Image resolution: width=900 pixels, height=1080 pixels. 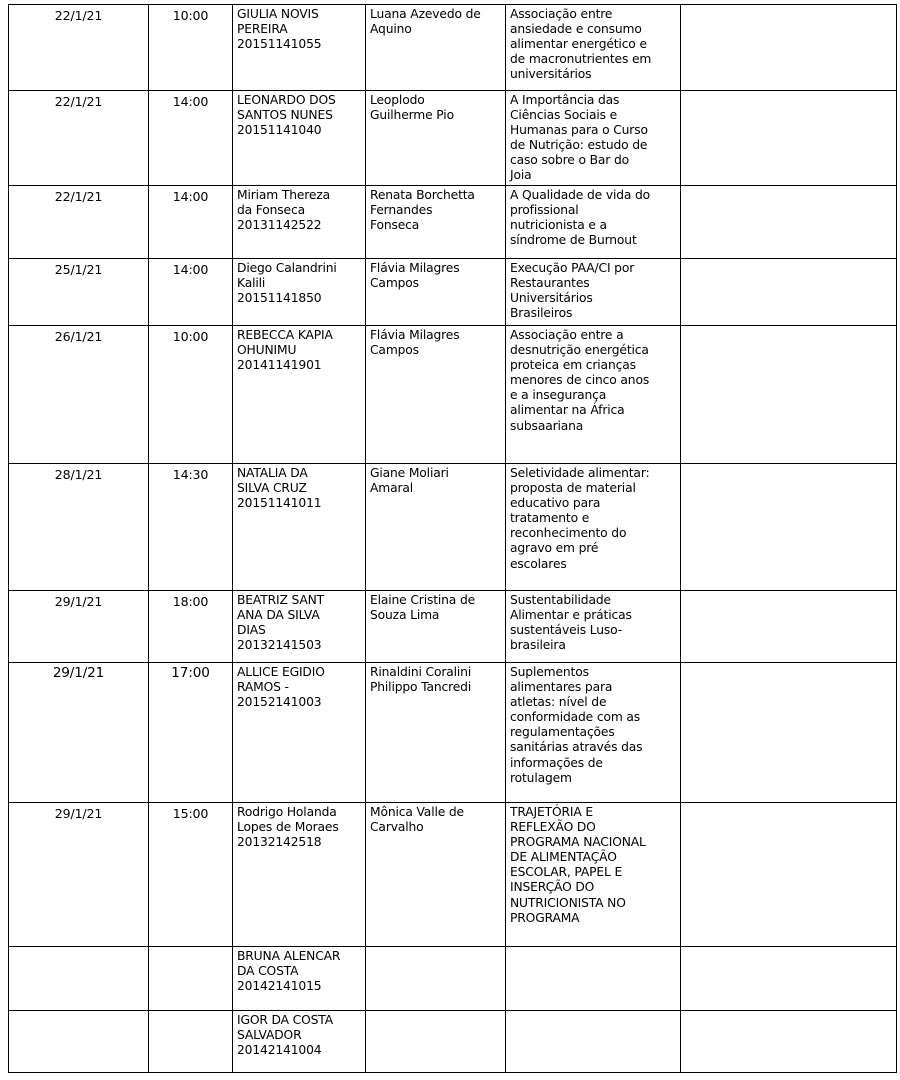 What do you see at coordinates (78, 292) in the screenshot?
I see `cell-date: 25/1/21` at bounding box center [78, 292].